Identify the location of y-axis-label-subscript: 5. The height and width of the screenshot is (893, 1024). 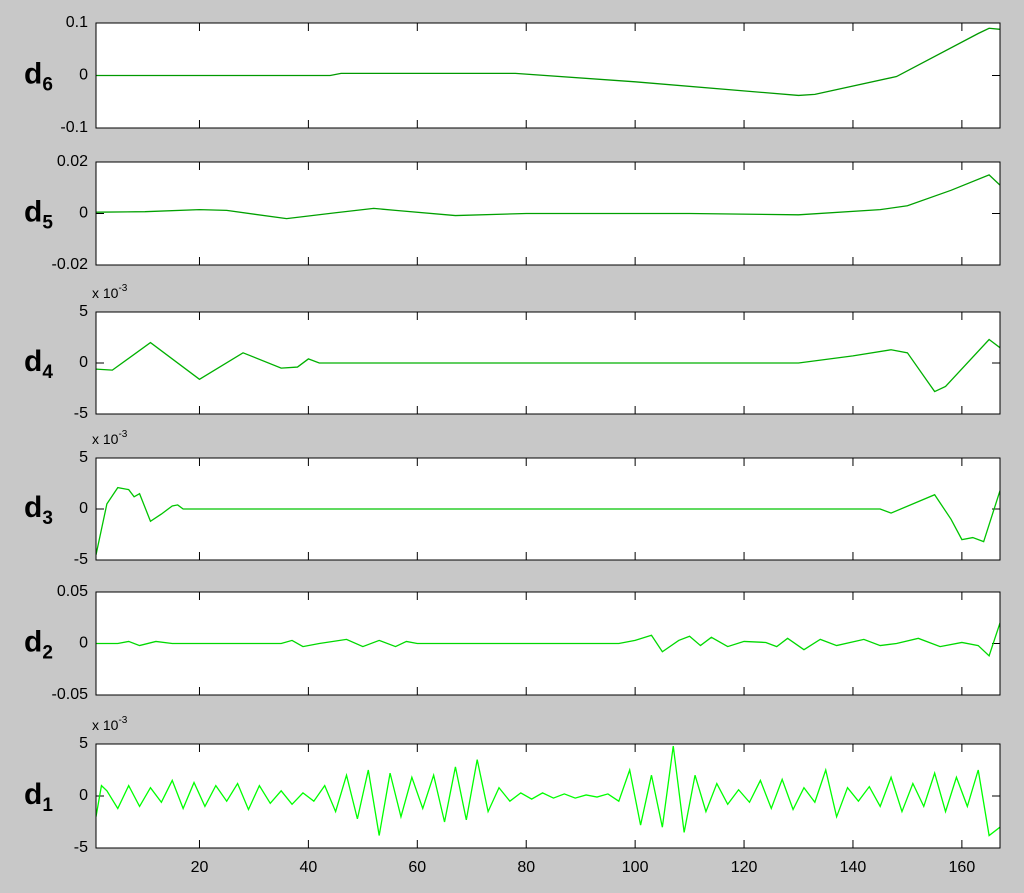
(47, 223).